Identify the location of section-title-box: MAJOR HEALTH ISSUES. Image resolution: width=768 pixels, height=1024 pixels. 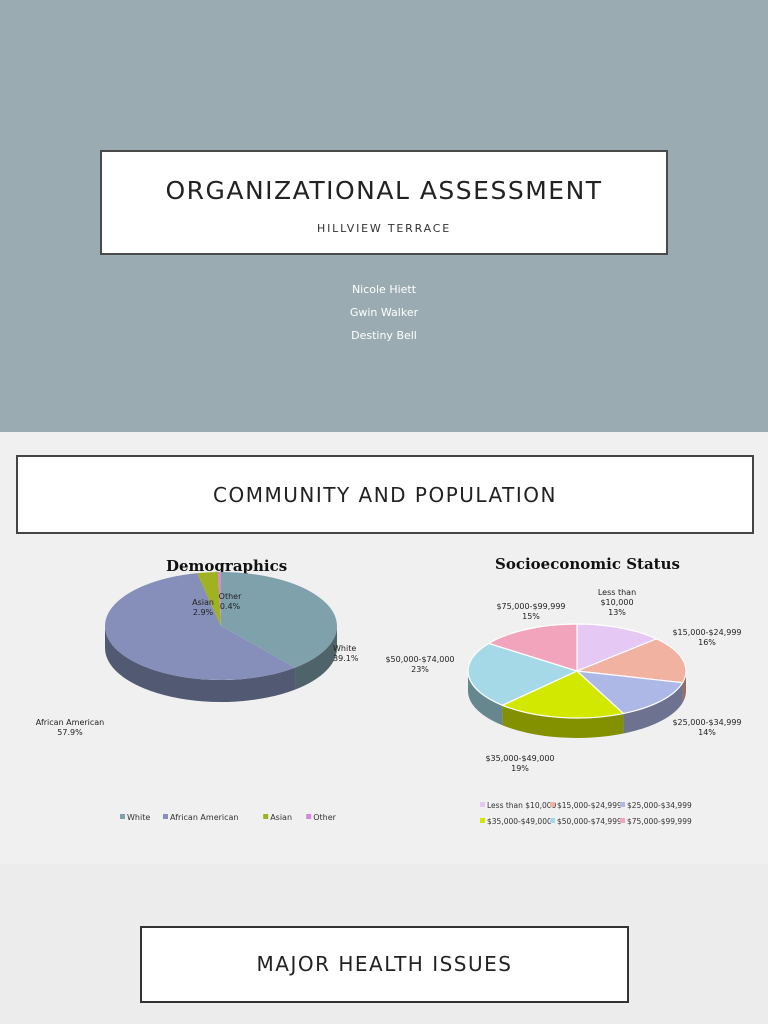
(384, 964).